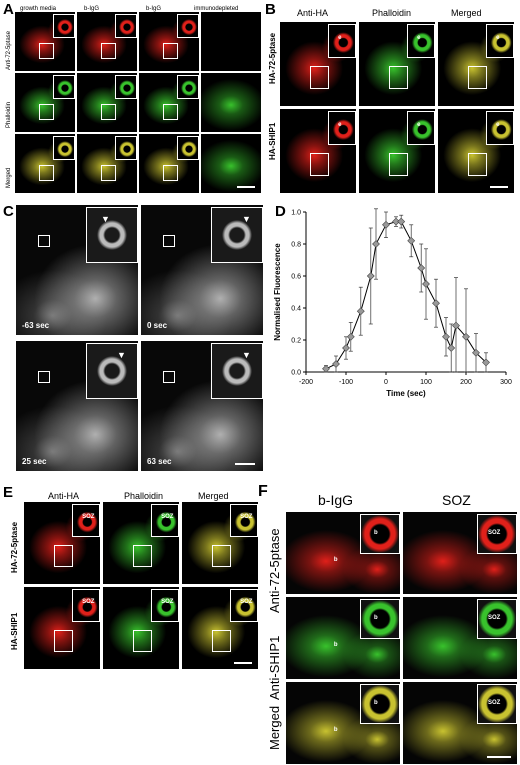 This screenshot has width=520, height=765. Describe the element at coordinates (77, 406) in the screenshot. I see `panel-c-frame-3: ▼ 25 sec` at that location.